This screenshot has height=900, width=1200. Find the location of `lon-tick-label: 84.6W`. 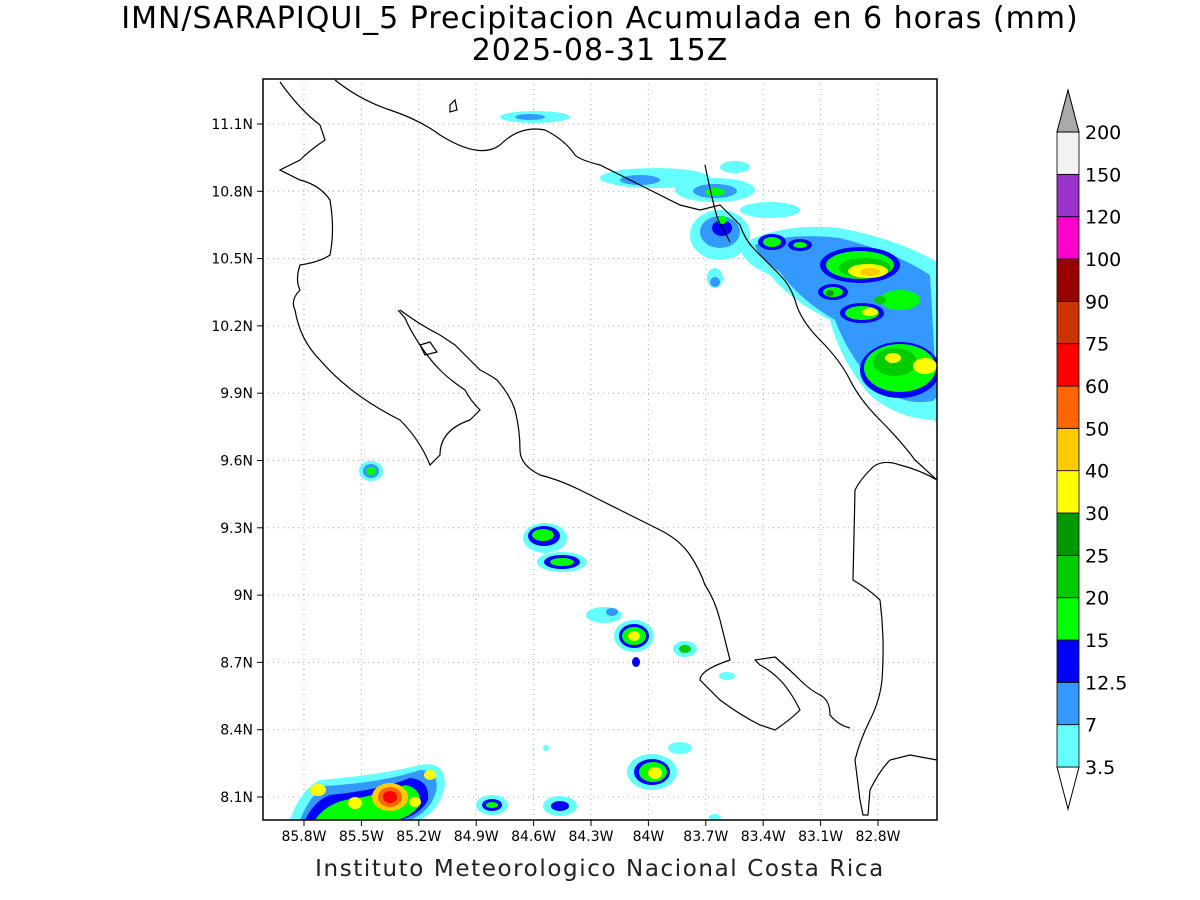

lon-tick-label: 84.6W is located at coordinates (533, 837).